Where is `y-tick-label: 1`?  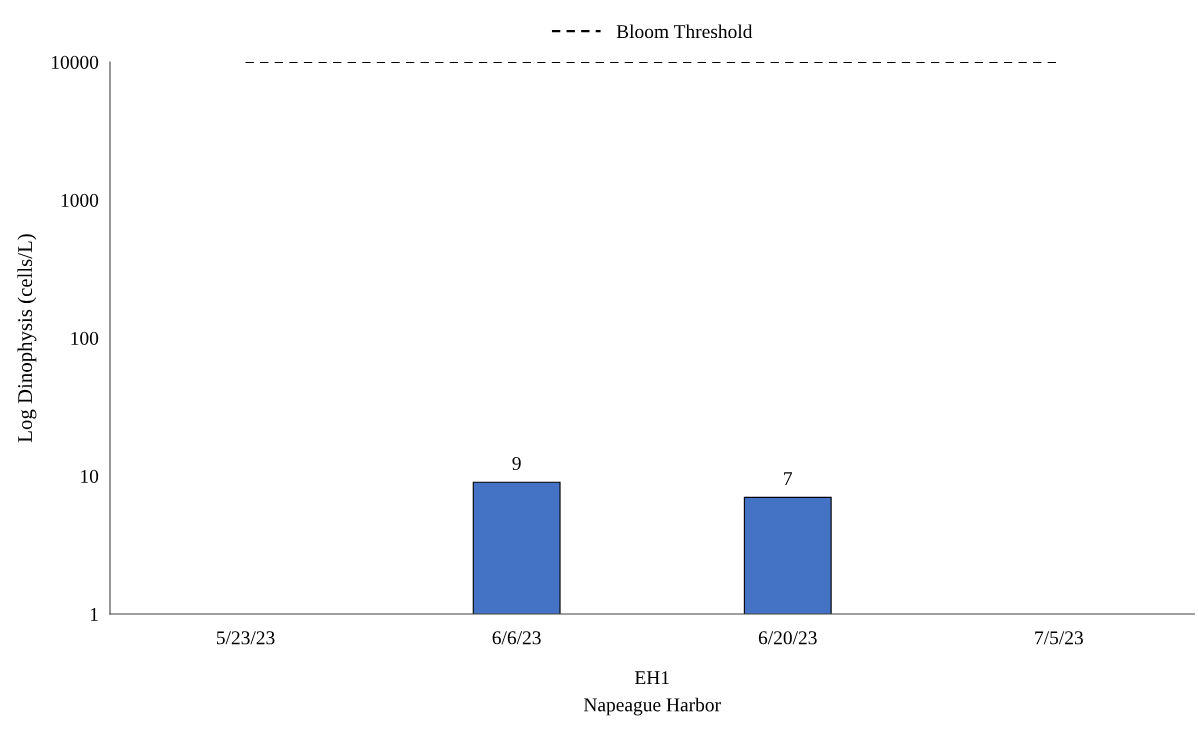
y-tick-label: 1 is located at coordinates (94, 614).